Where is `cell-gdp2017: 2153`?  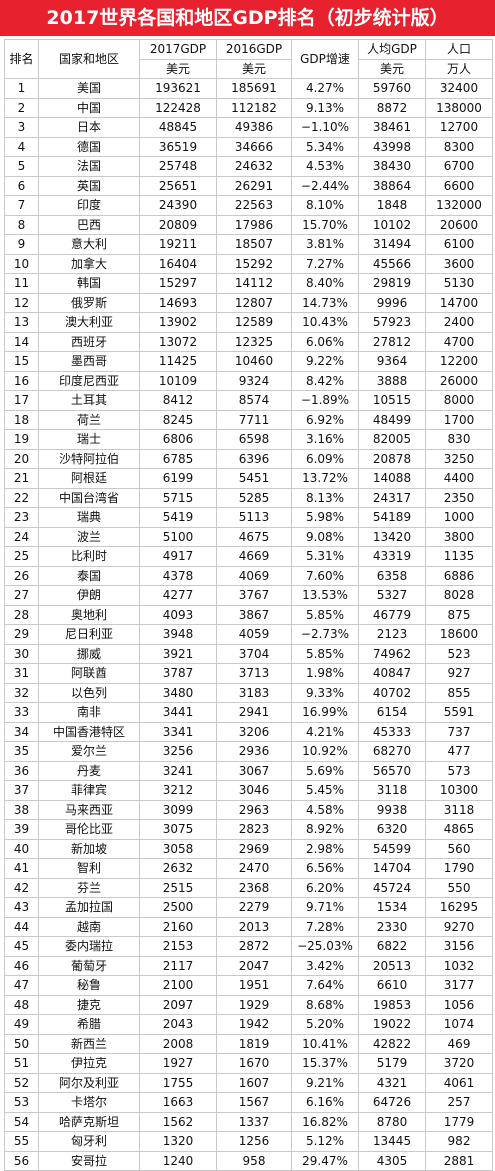
cell-gdp2017: 2153 is located at coordinates (178, 946).